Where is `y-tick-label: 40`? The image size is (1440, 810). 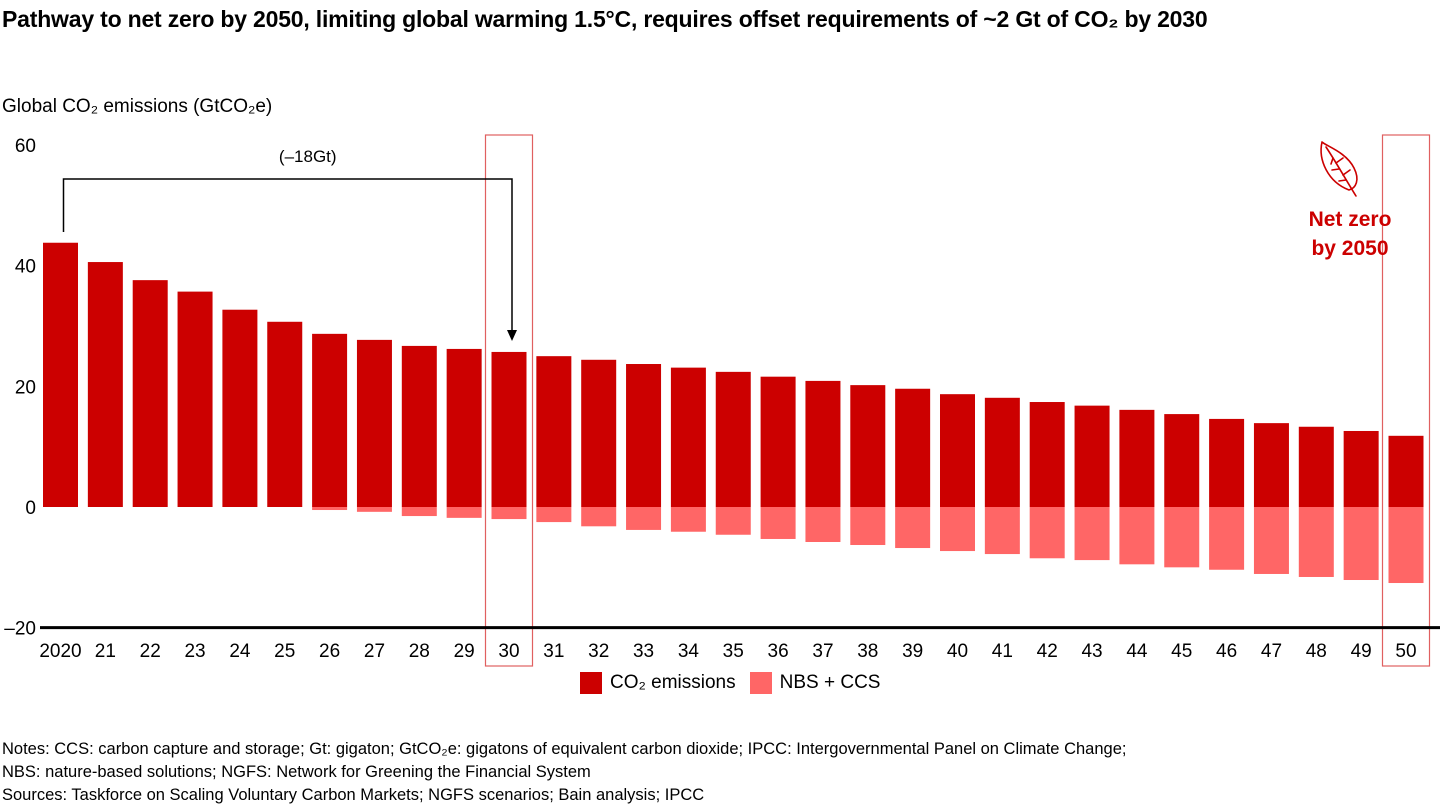 y-tick-label: 40 is located at coordinates (25, 267).